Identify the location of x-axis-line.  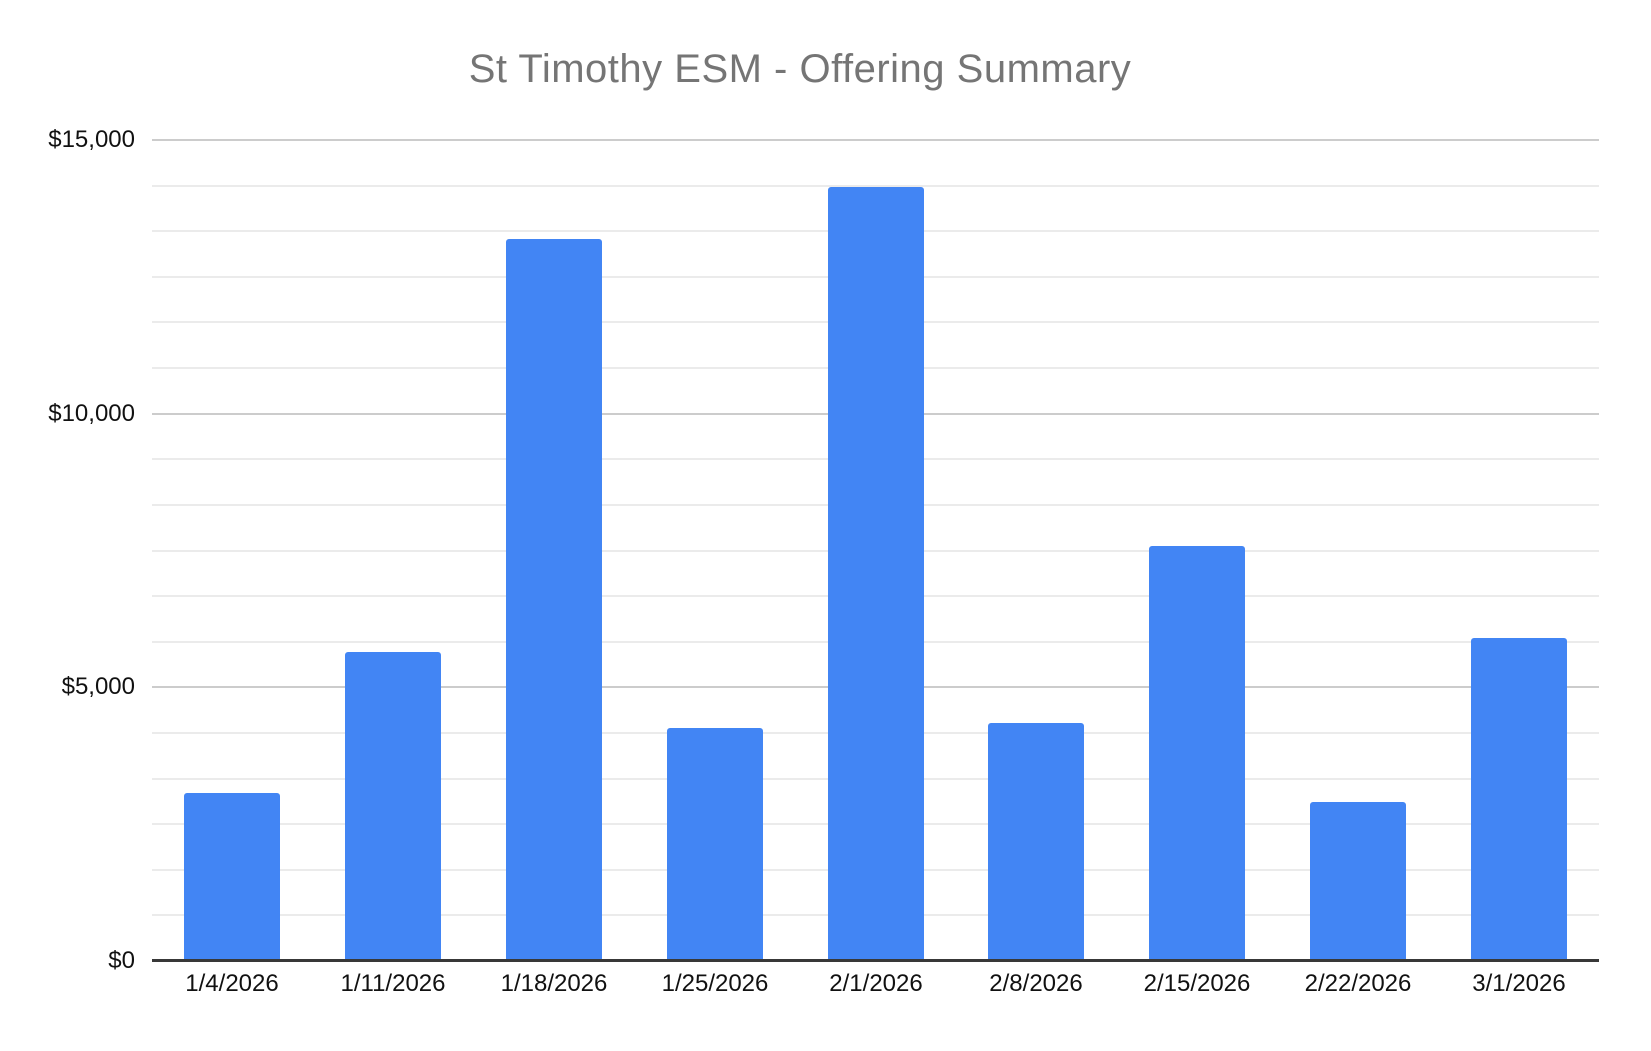
(875, 960).